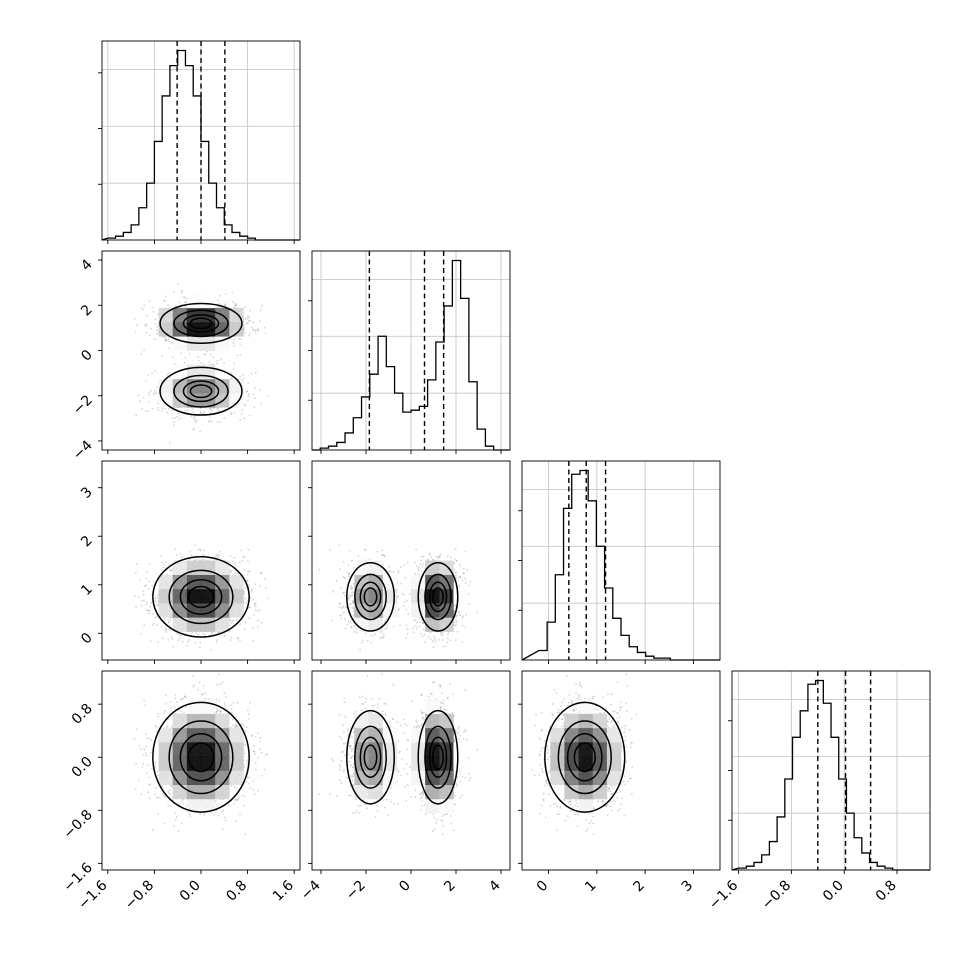 Image resolution: width=970 pixels, height=970 pixels. I want to click on grid, so click(411, 350).